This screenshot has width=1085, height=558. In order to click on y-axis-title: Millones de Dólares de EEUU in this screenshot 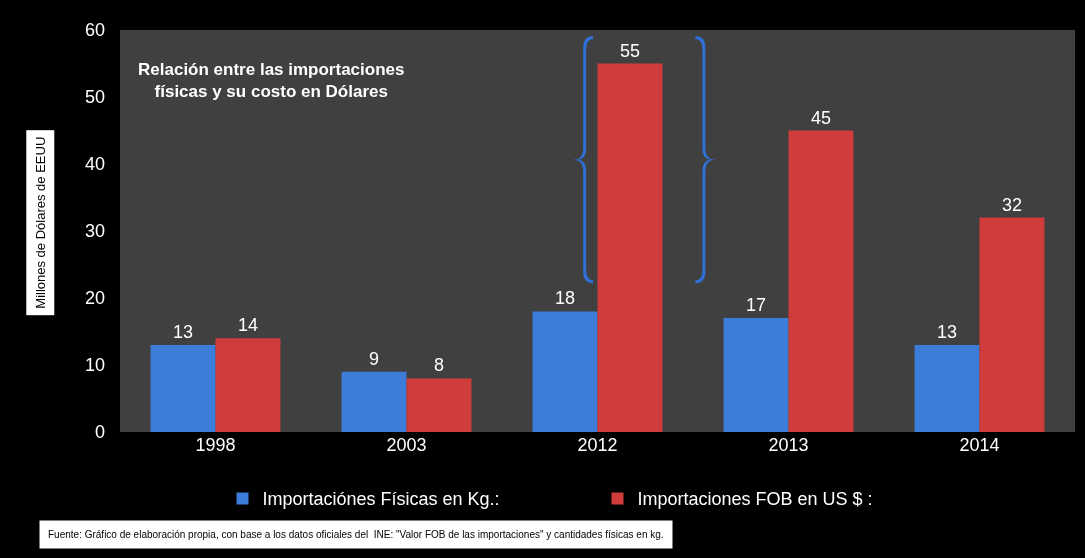, I will do `click(40, 222)`.